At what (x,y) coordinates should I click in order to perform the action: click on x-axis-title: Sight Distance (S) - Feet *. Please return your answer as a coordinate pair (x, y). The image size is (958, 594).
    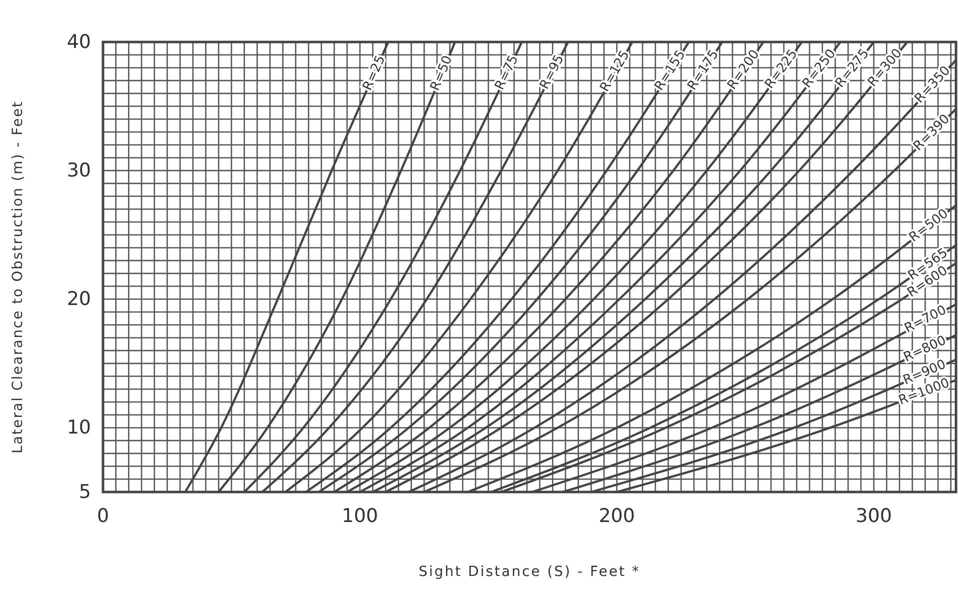
    Looking at the image, I should click on (529, 572).